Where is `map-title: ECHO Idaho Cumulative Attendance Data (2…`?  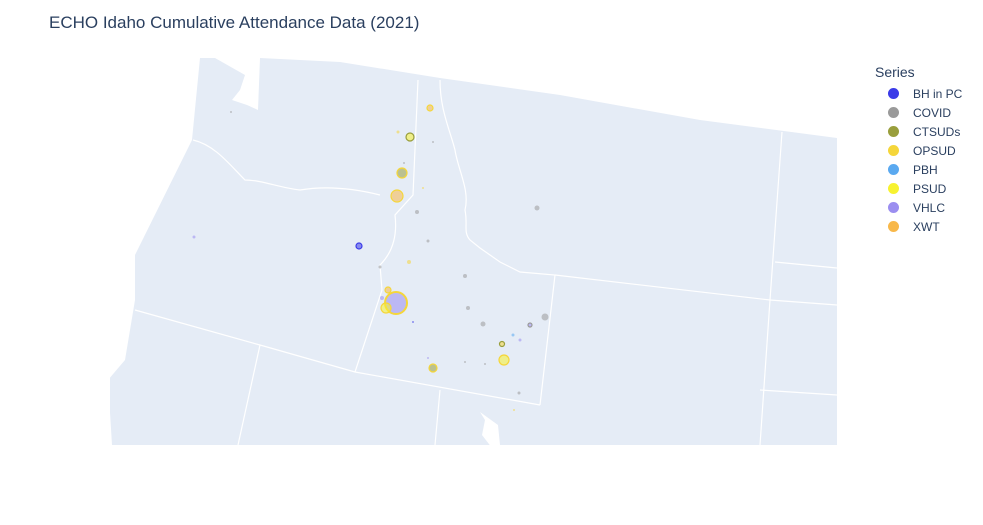
map-title: ECHO Idaho Cumulative Attendance Data (2… is located at coordinates (234, 22).